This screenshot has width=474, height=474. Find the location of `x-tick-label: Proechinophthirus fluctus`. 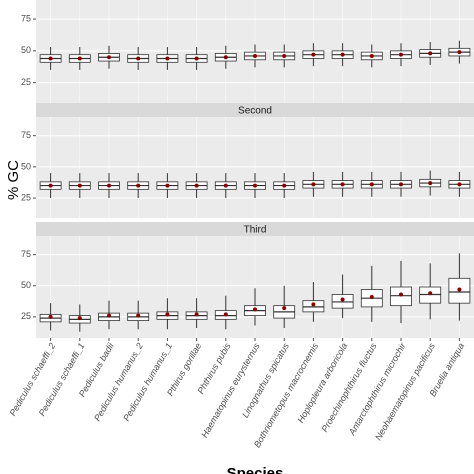

x-tick-label: Proechinophthirus fluctus is located at coordinates (348, 387).